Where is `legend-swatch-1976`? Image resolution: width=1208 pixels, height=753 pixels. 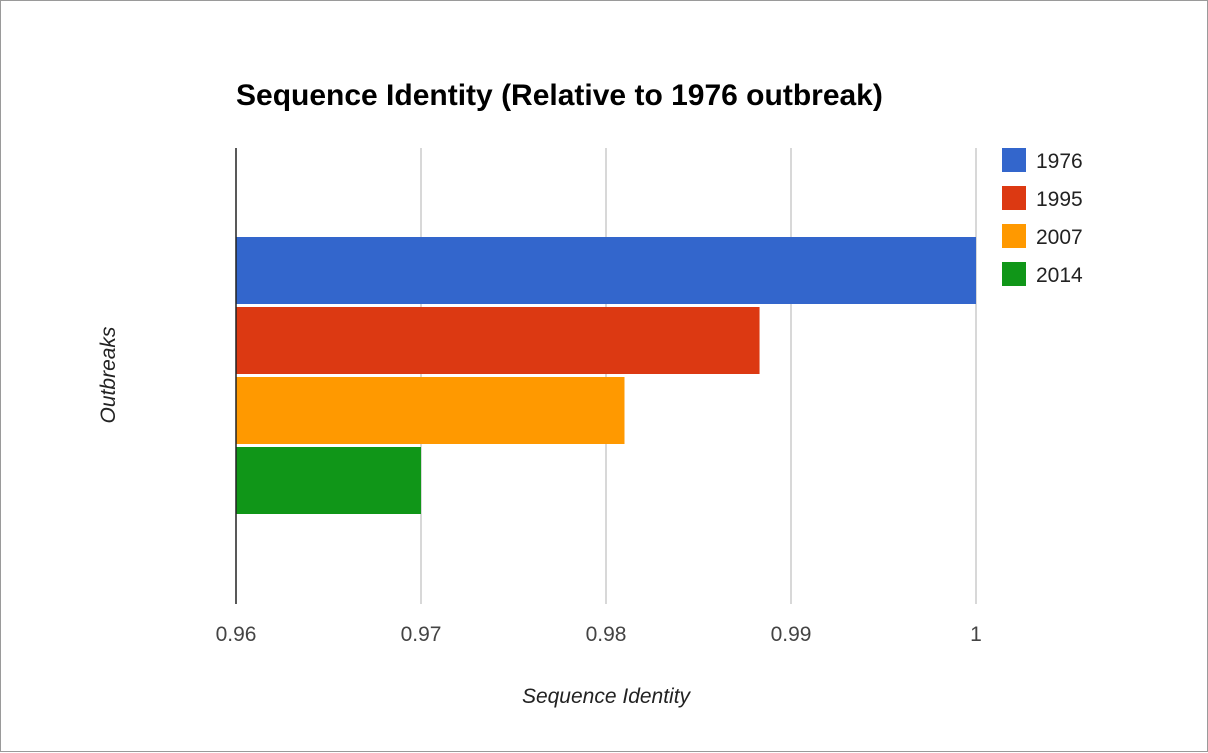 legend-swatch-1976 is located at coordinates (1014, 160).